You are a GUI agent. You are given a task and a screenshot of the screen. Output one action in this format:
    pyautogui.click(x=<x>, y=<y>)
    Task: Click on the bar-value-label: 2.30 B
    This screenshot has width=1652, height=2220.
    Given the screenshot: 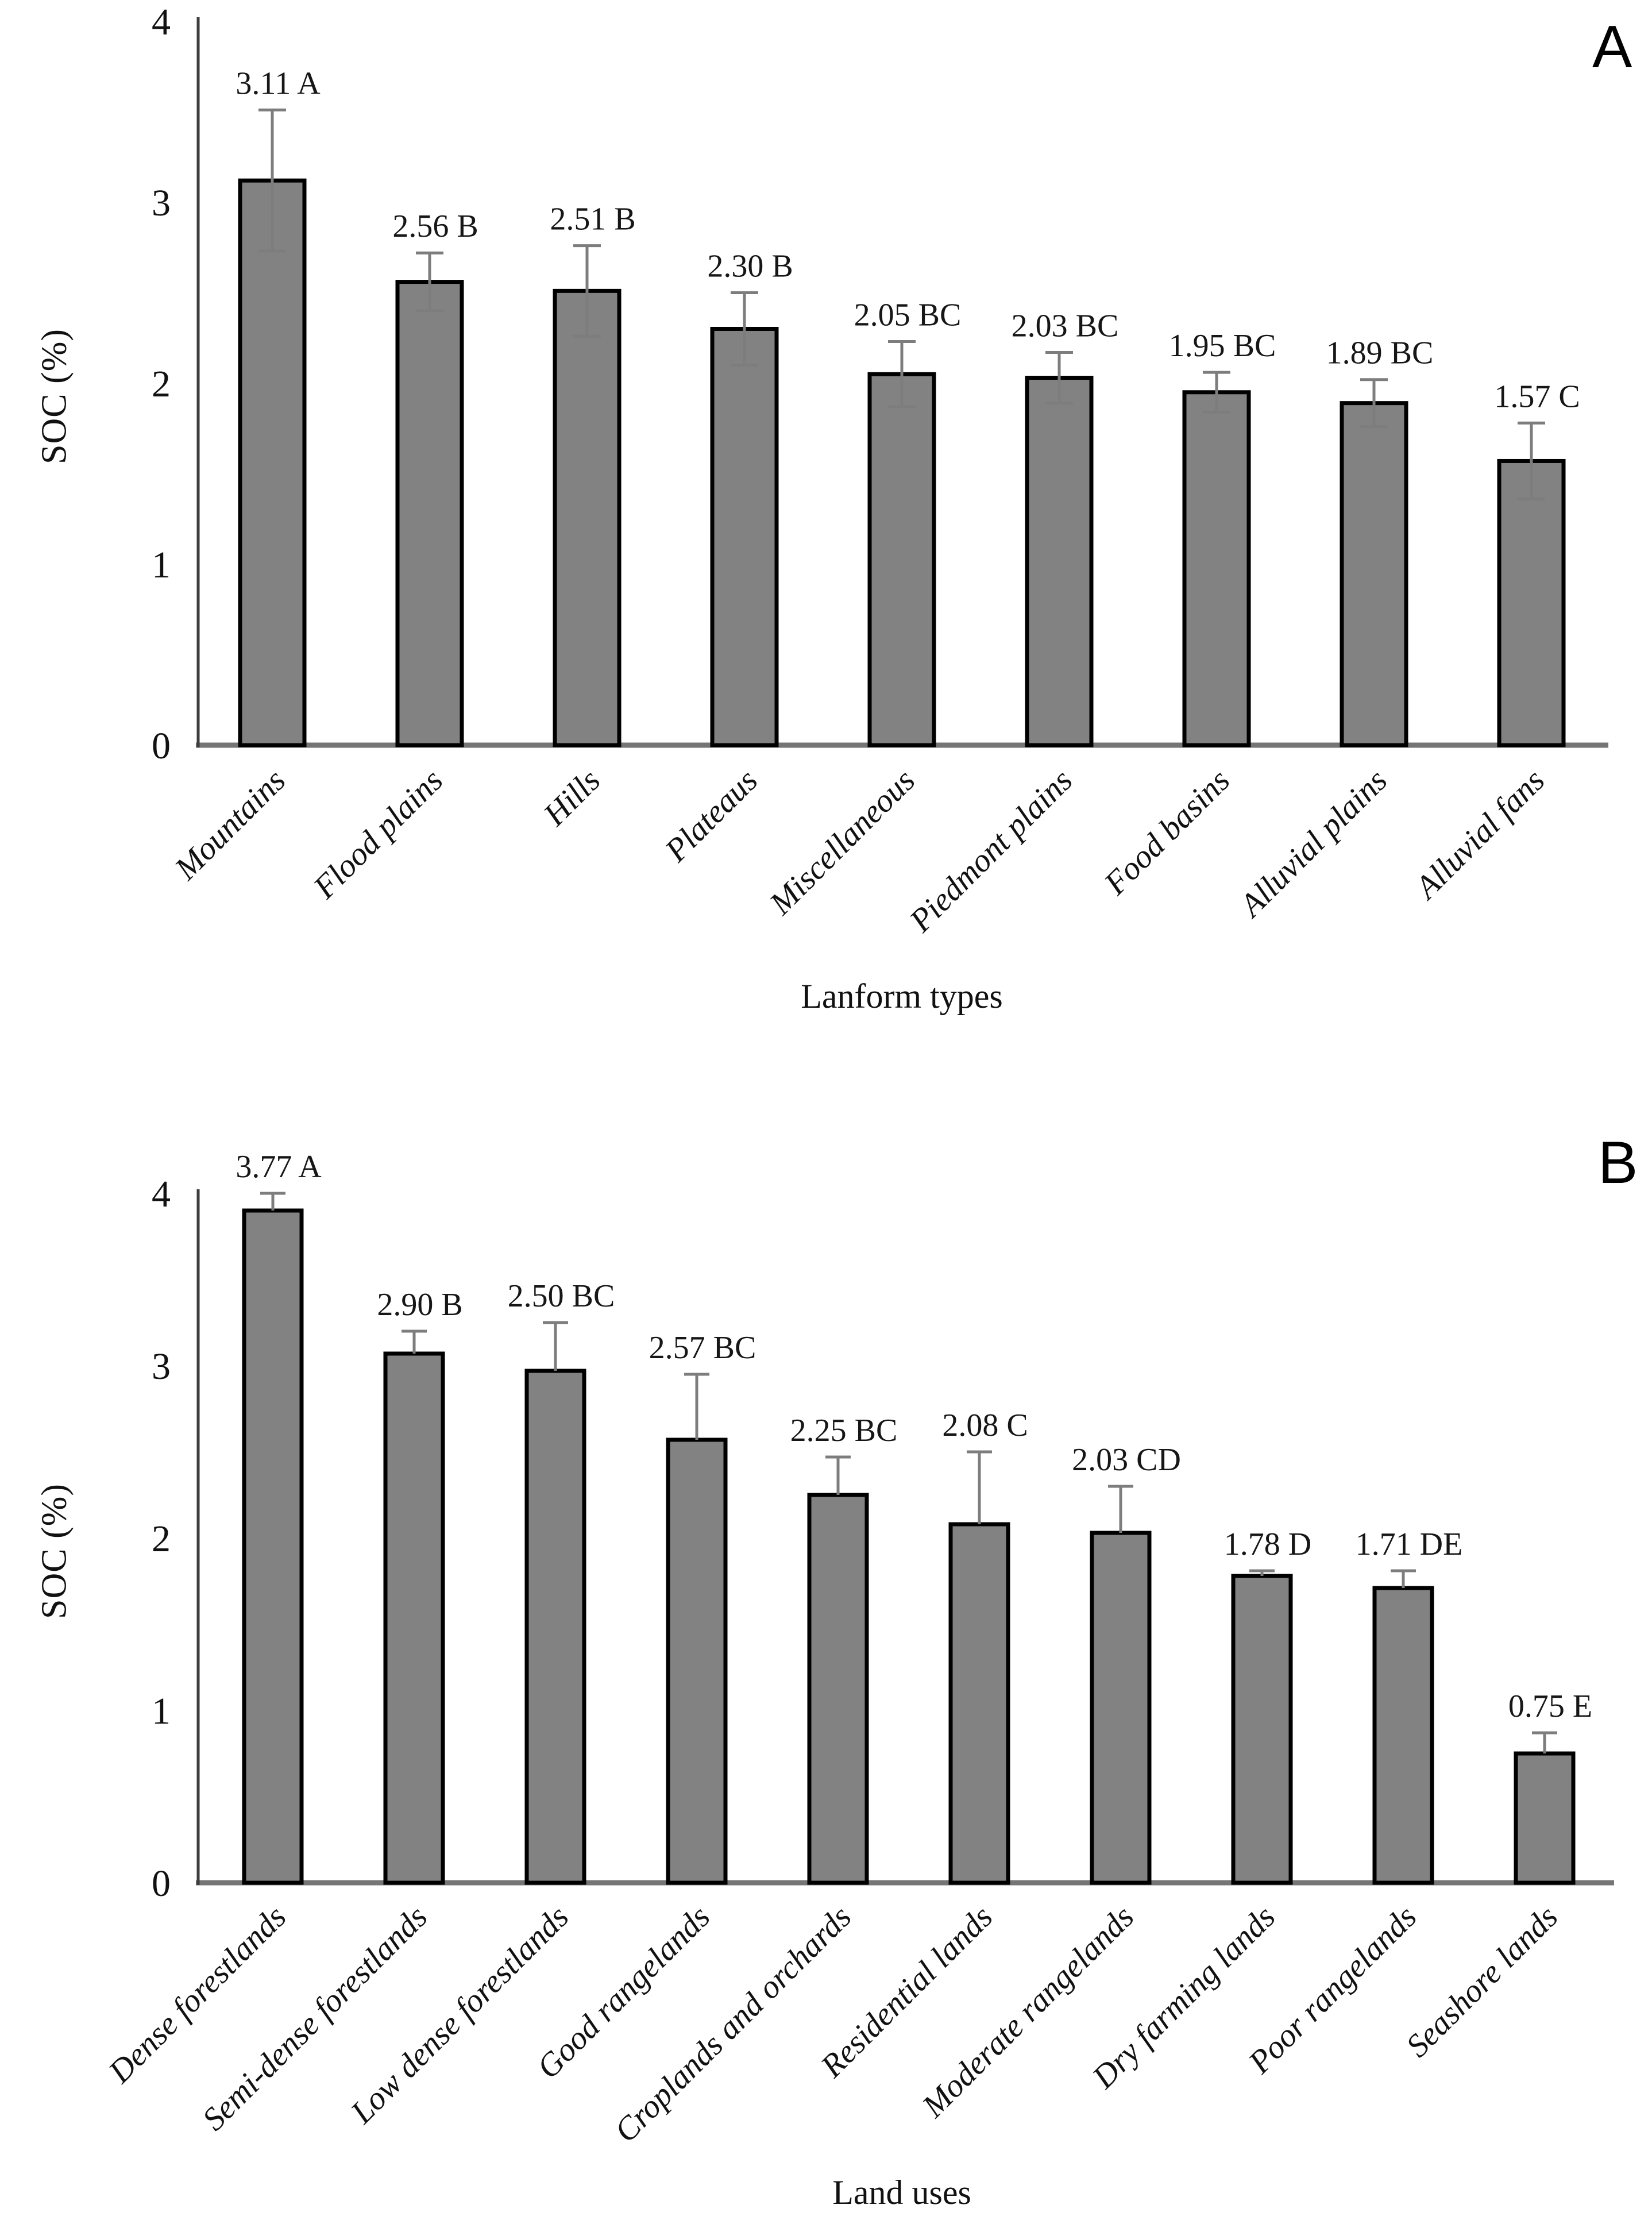 What is the action you would take?
    pyautogui.click(x=750, y=266)
    